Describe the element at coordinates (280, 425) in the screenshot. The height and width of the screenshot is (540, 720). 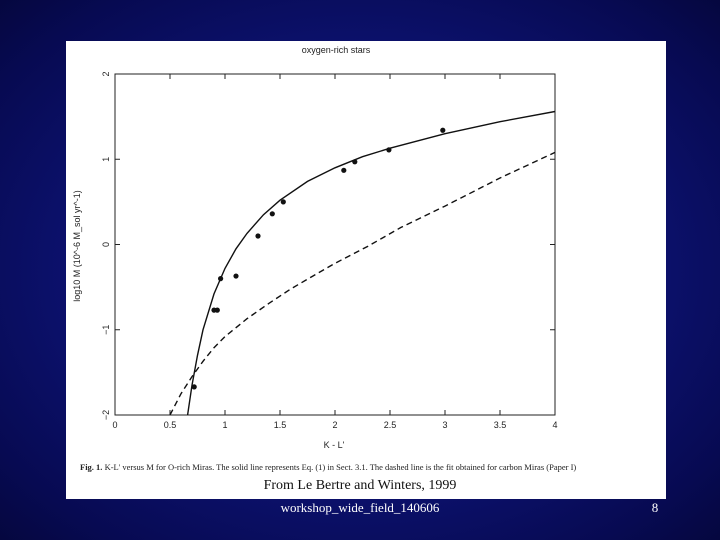
I see `x-tick-label: 1.5` at that location.